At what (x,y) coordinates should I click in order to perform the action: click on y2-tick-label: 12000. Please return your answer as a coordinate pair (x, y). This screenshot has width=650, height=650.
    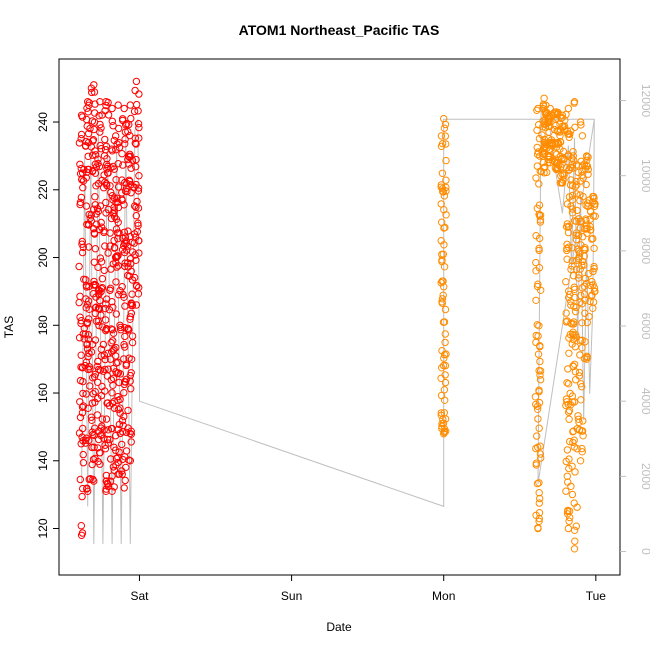
    Looking at the image, I should click on (644, 101).